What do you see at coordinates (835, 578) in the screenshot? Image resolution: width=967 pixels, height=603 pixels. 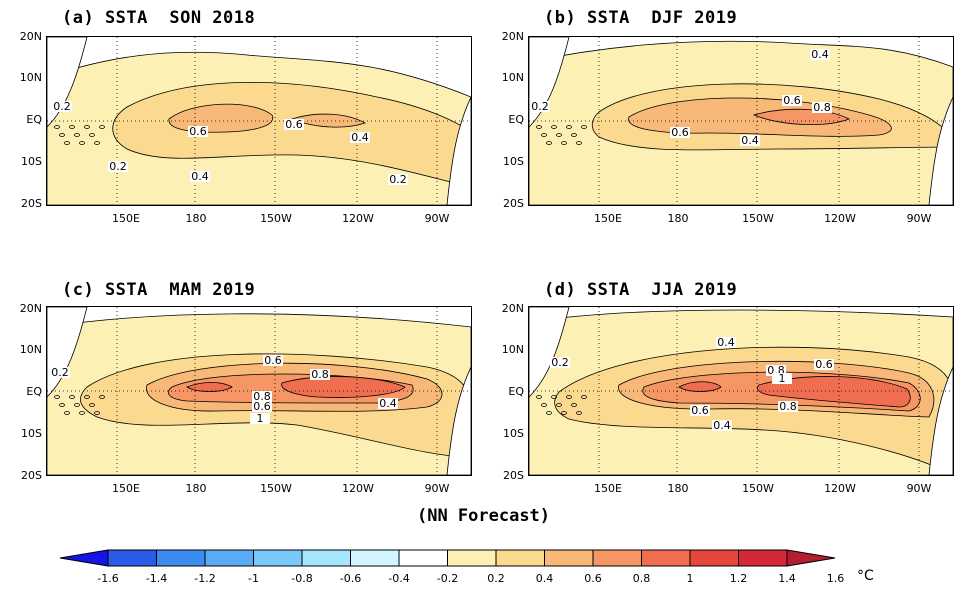 I see `colorbar-tick-label: 1.6` at bounding box center [835, 578].